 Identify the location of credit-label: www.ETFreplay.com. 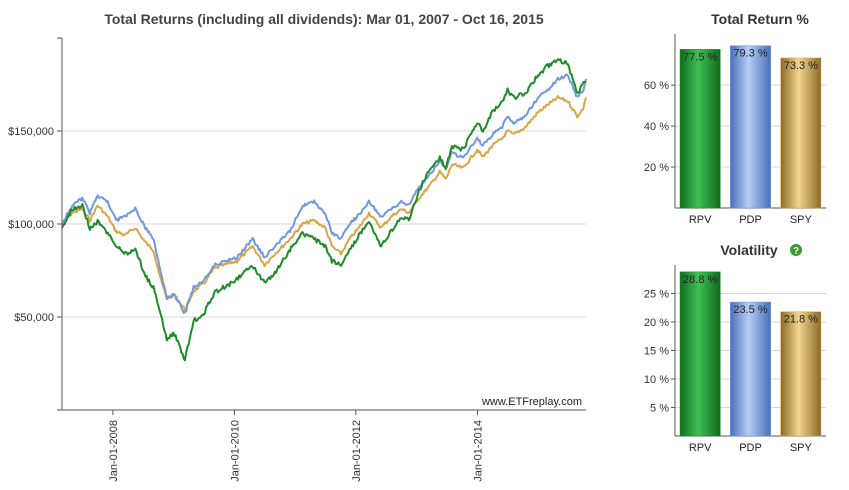
(531, 402).